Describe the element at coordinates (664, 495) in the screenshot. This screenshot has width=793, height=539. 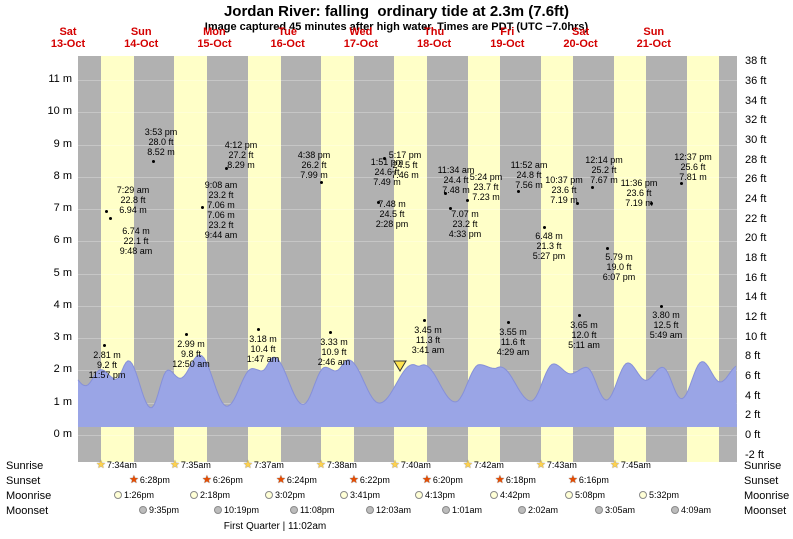
I see `astro-time: 5:32pm` at that location.